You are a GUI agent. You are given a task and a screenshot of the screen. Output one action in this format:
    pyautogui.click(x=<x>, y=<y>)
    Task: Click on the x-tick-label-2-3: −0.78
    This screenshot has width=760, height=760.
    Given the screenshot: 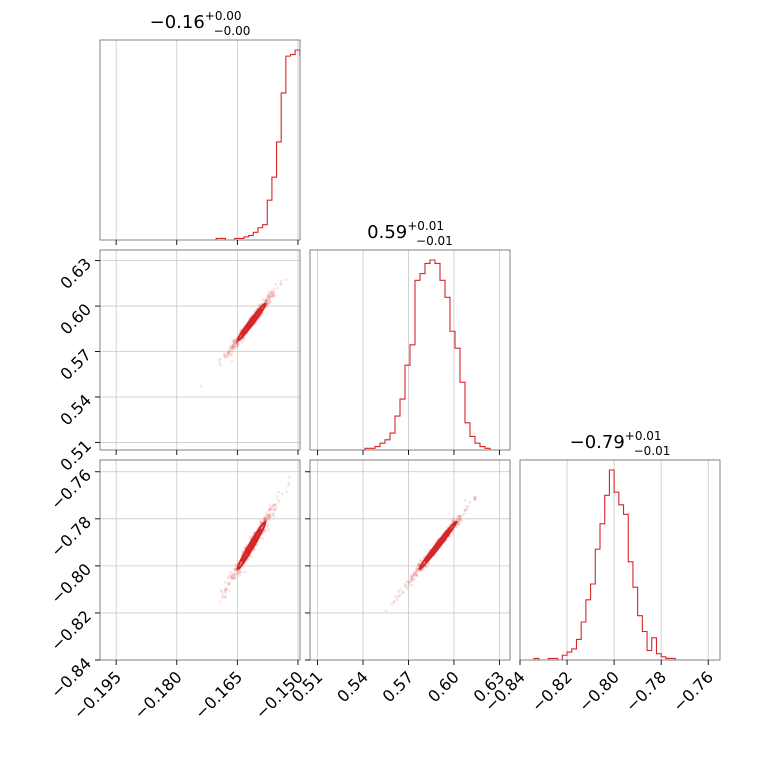 What is the action you would take?
    pyautogui.click(x=646, y=691)
    